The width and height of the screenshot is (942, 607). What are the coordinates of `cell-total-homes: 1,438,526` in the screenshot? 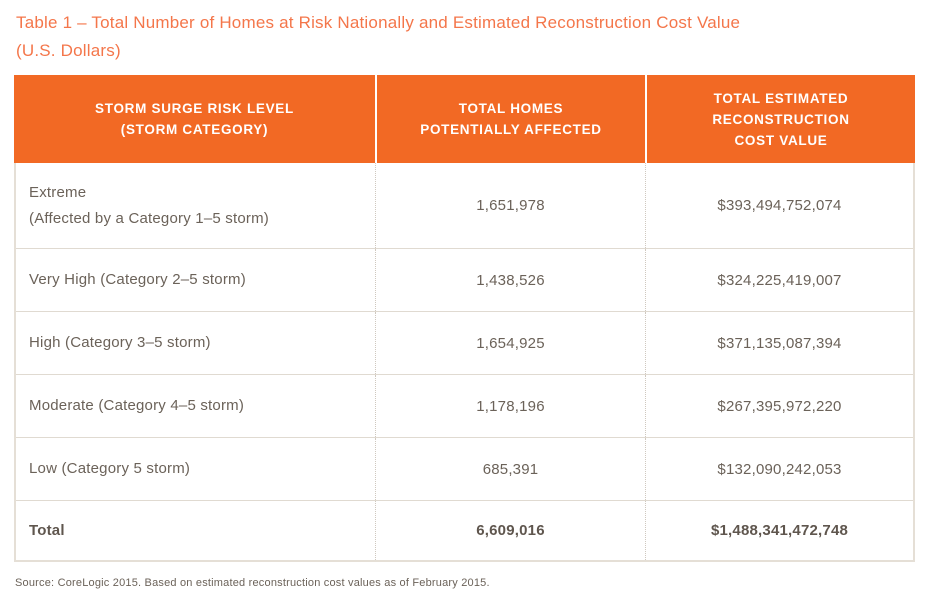 It's located at (510, 280).